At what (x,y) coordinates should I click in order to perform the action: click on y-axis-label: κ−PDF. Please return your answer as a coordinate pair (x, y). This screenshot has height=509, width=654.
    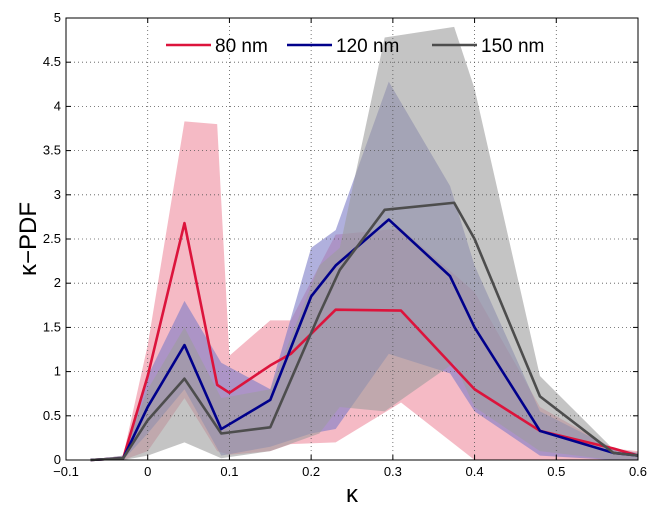
    Looking at the image, I should click on (28, 239).